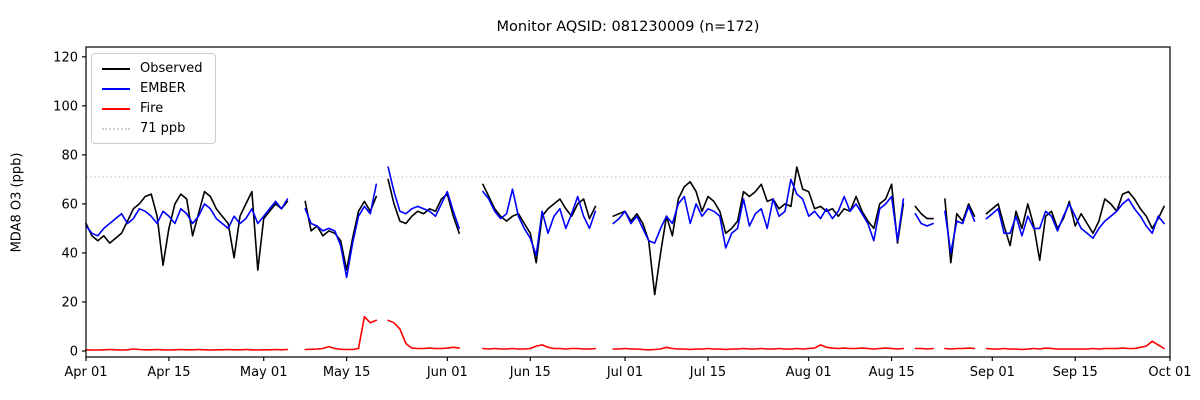  Describe the element at coordinates (809, 372) in the screenshot. I see `x-tick-label: Aug 01` at that location.